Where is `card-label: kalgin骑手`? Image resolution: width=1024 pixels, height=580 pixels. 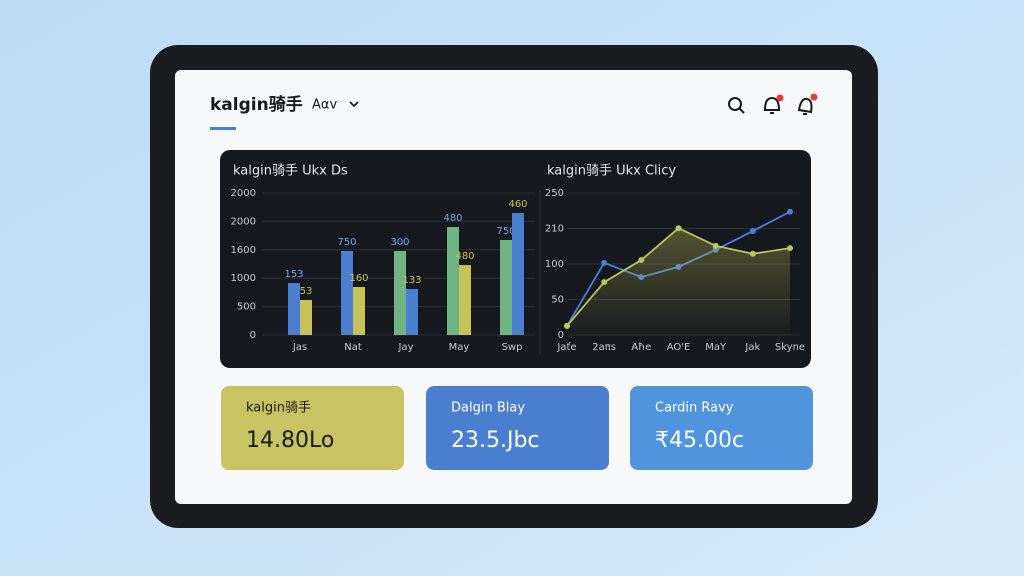 card-label: kalgin骑手 is located at coordinates (278, 408).